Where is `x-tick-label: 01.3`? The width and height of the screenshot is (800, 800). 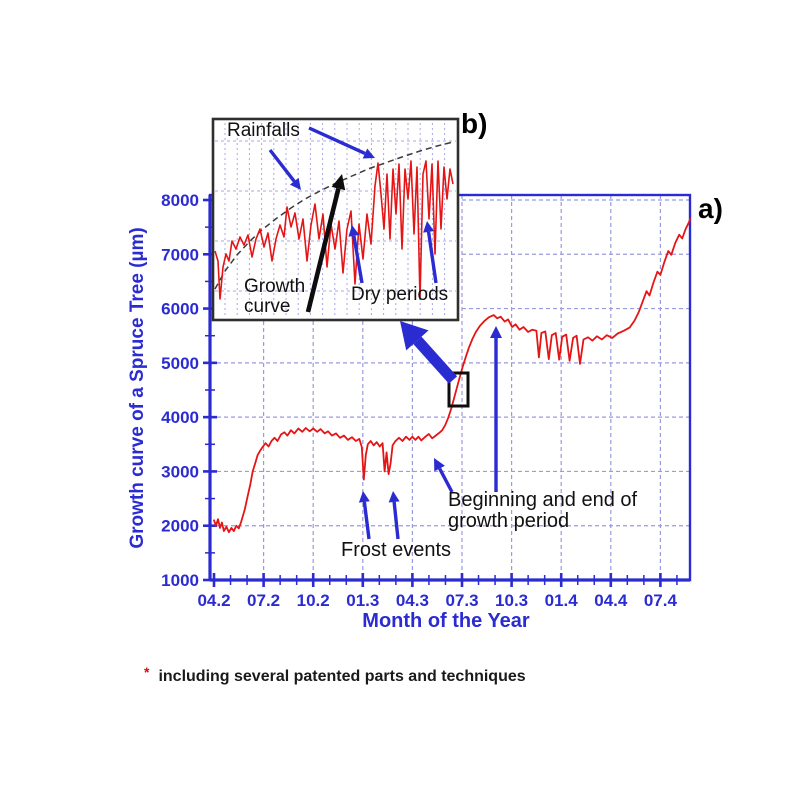
x-tick-label: 01.3 is located at coordinates (362, 600).